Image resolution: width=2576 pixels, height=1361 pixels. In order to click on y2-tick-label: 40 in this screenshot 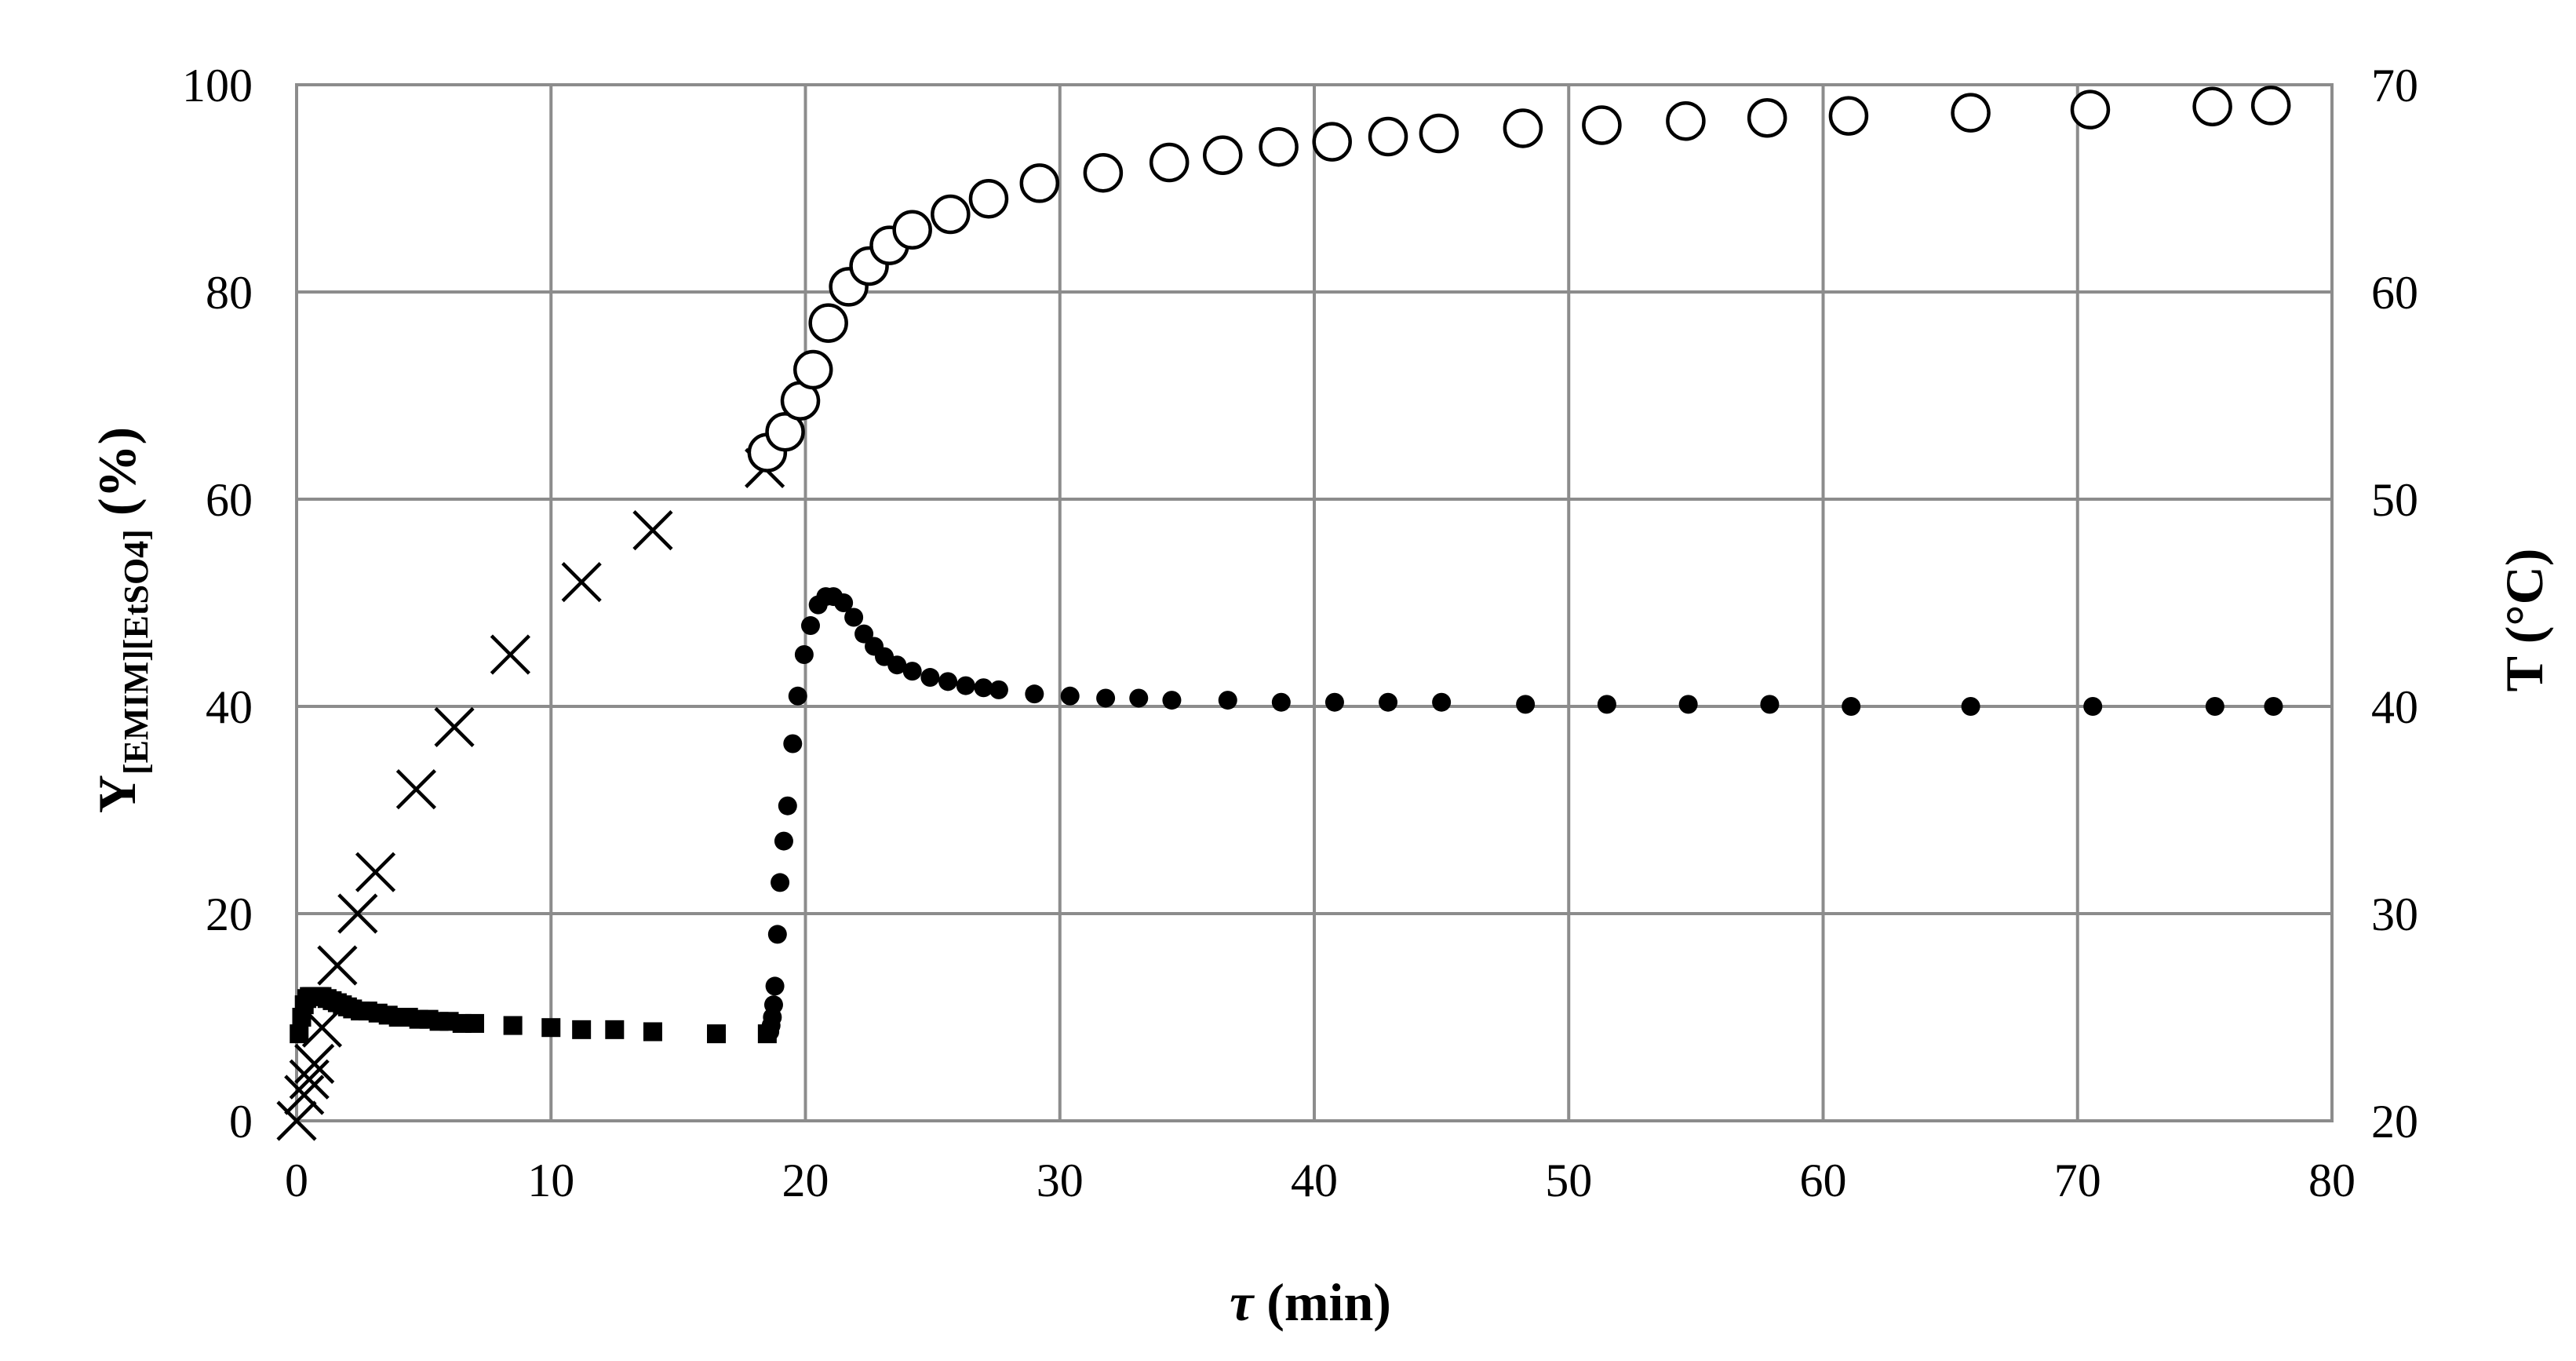, I will do `click(2394, 707)`.